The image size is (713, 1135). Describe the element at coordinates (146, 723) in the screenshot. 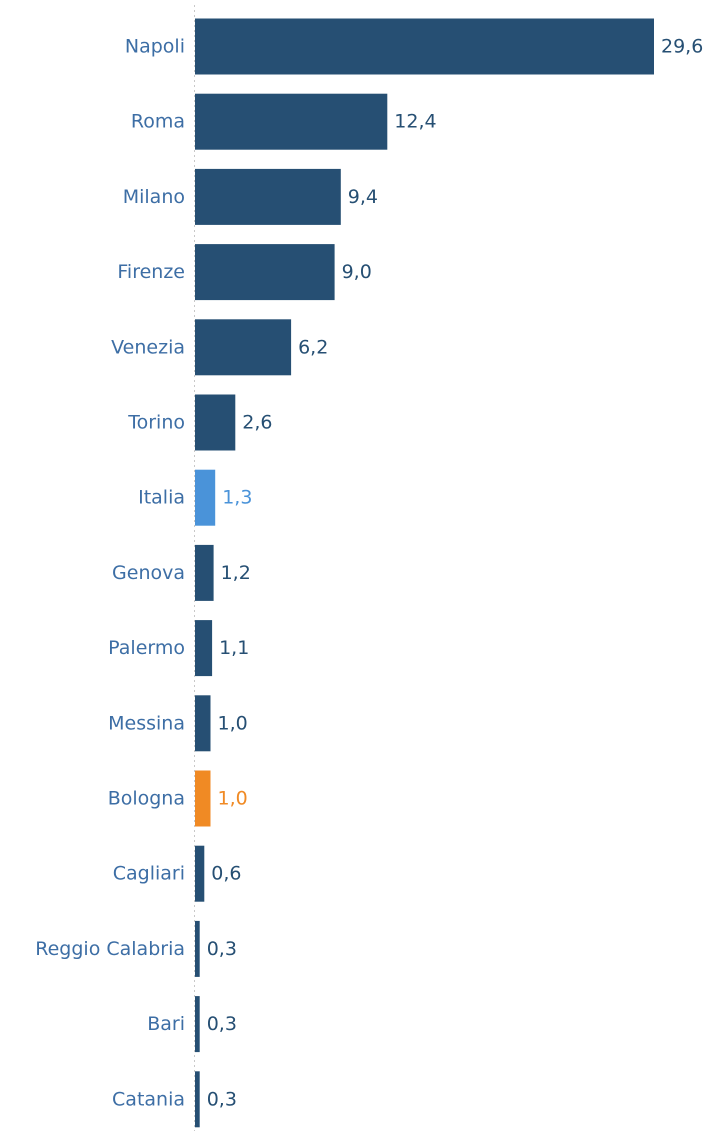

I see `category-label: Messina` at that location.